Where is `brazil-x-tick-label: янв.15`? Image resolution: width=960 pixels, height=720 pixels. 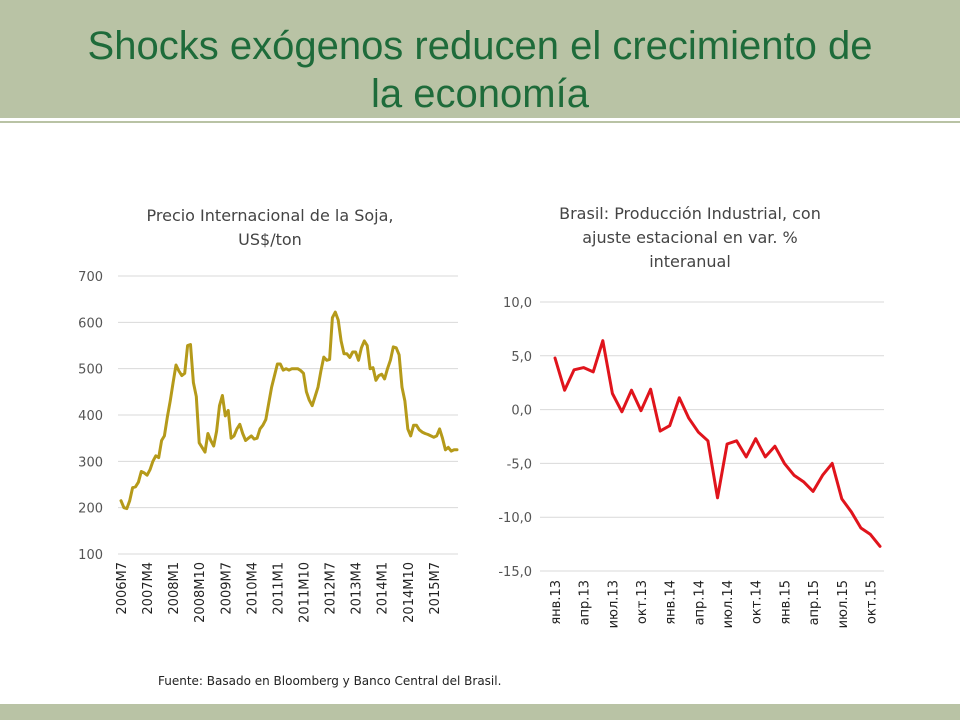 brazil-x-tick-label: янв.15 is located at coordinates (785, 602).